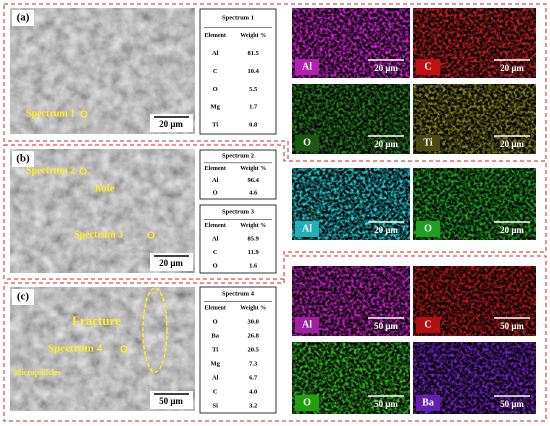 The image size is (550, 426). I want to click on table-cell: Ba, so click(215, 335).